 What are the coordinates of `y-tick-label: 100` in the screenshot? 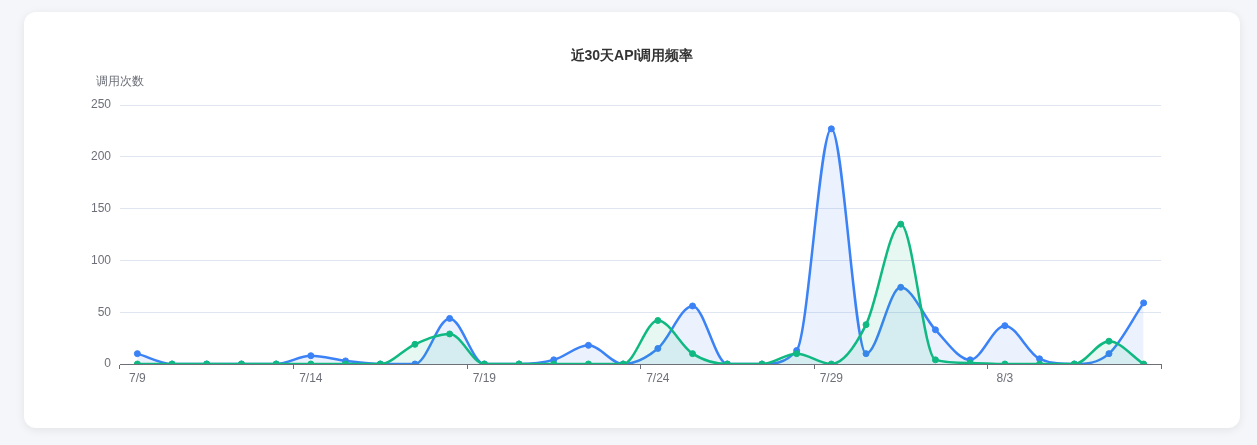 It's located at (101, 259).